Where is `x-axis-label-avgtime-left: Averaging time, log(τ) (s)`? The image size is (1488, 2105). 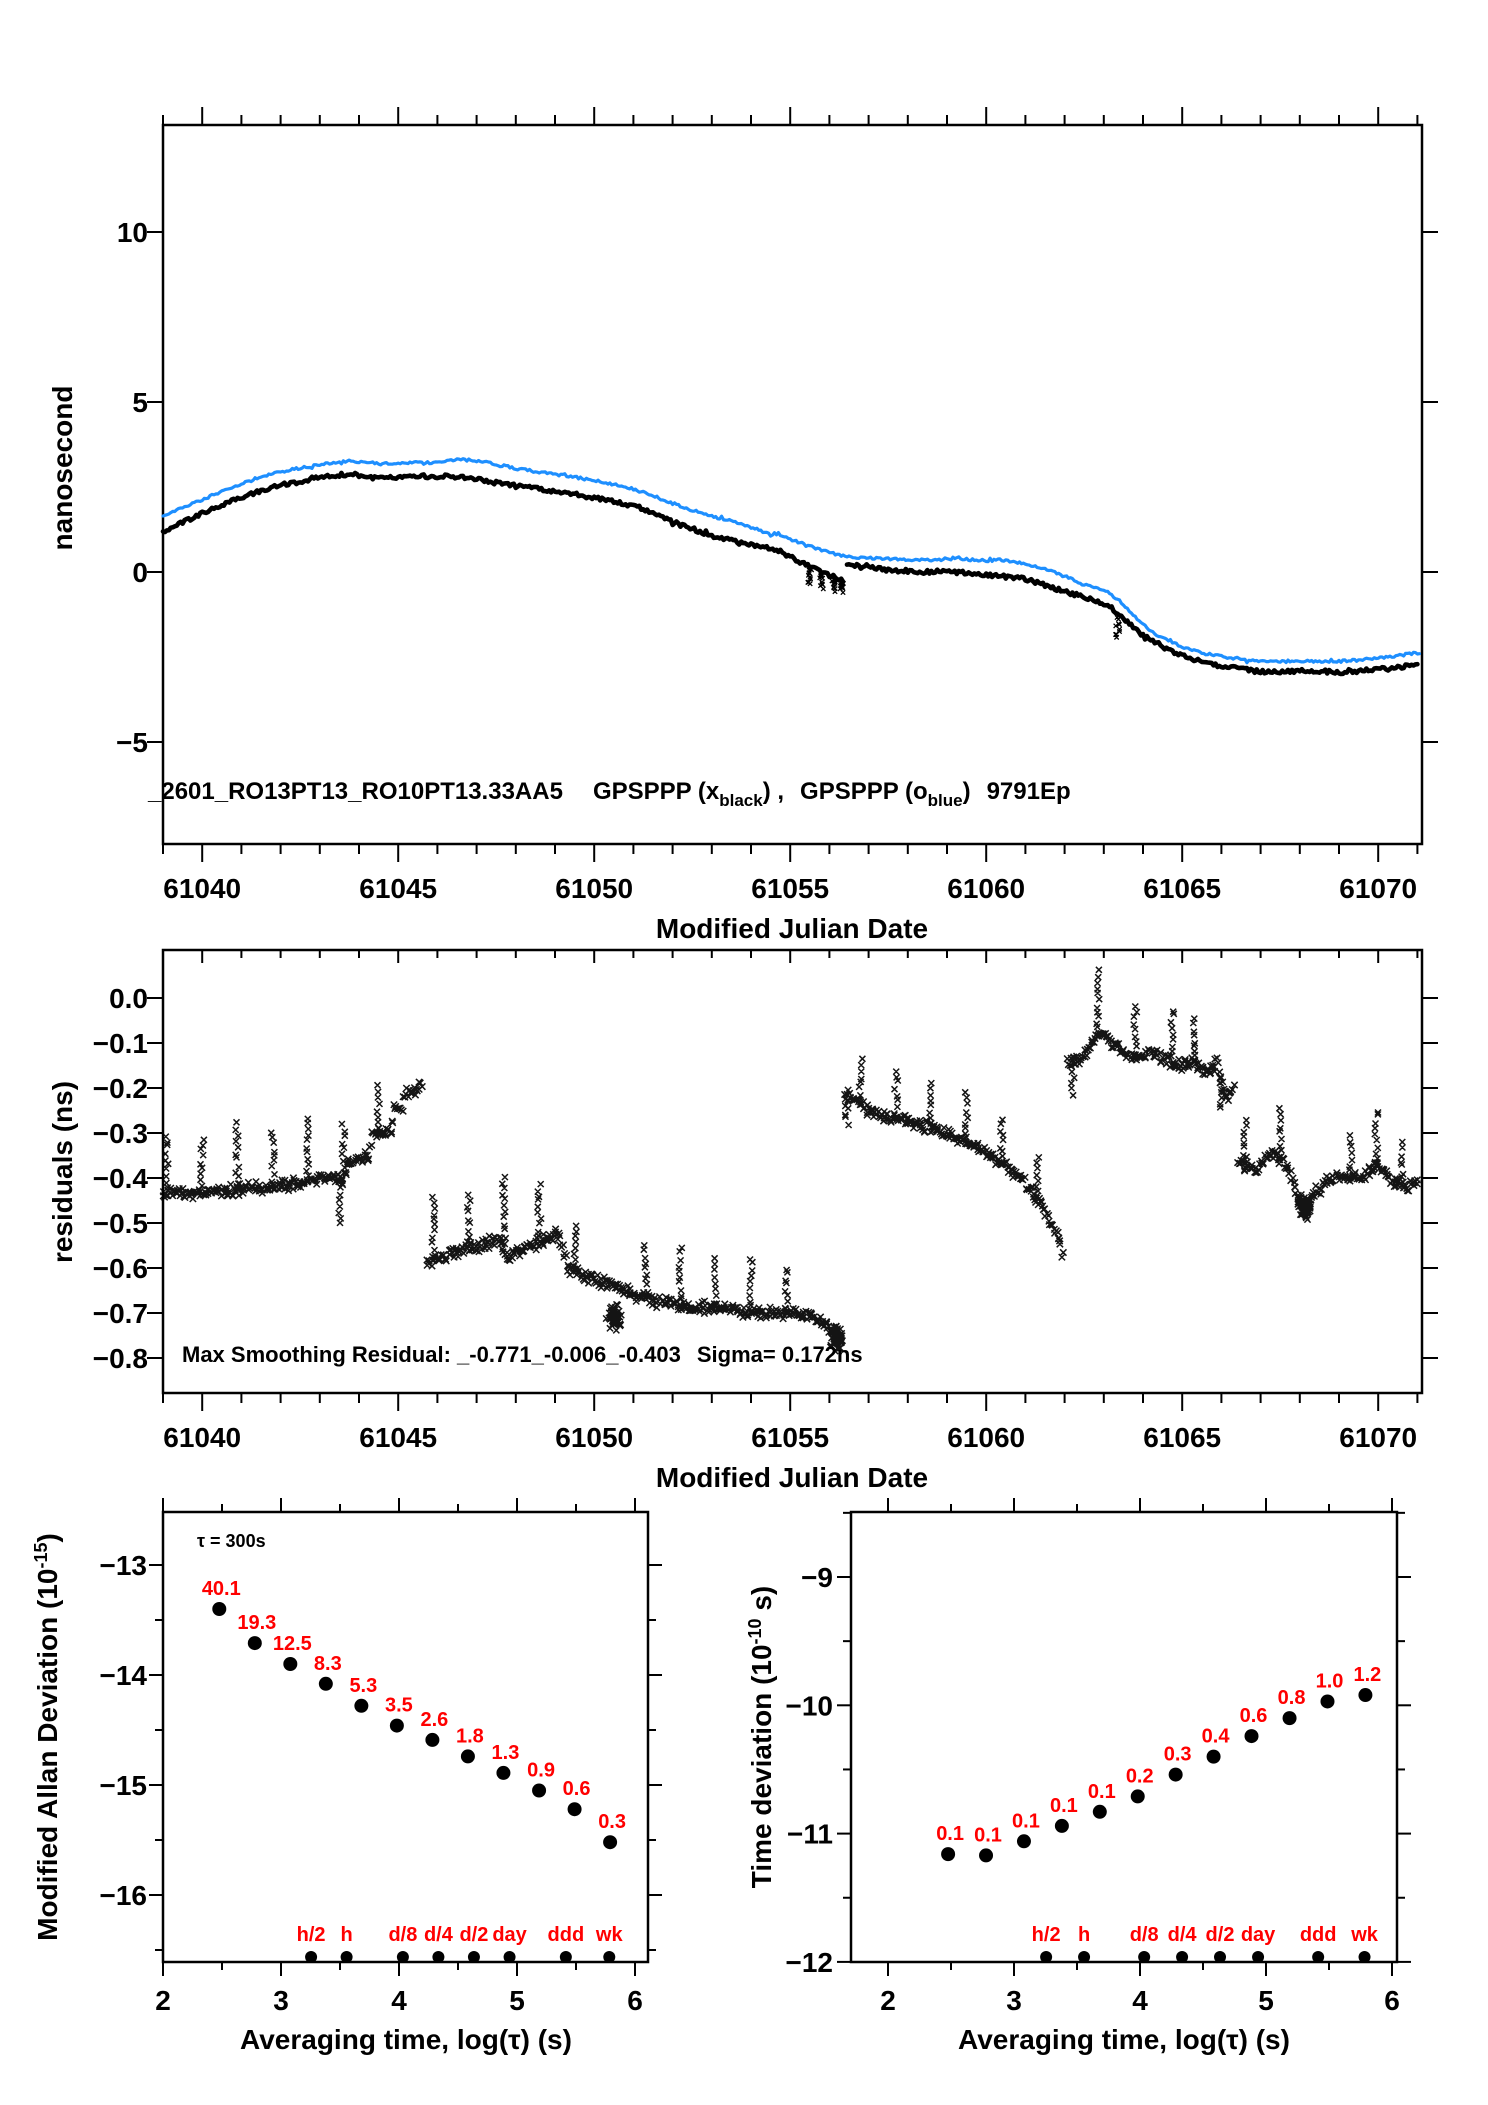 x-axis-label-avgtime-left: Averaging time, log(τ) (s) is located at coordinates (406, 2039).